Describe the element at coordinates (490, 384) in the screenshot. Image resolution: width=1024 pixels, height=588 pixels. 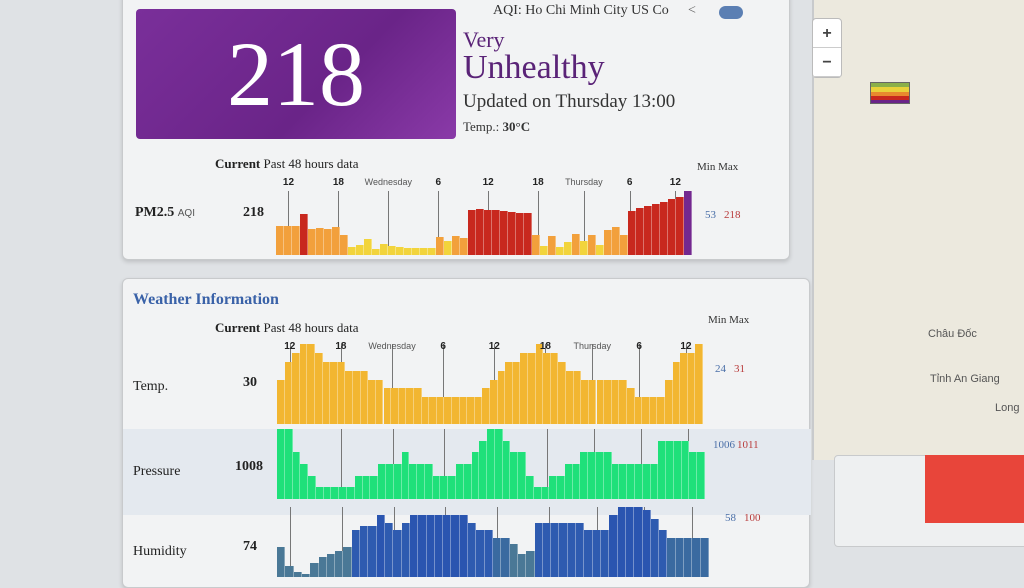
I see `temp-chart` at that location.